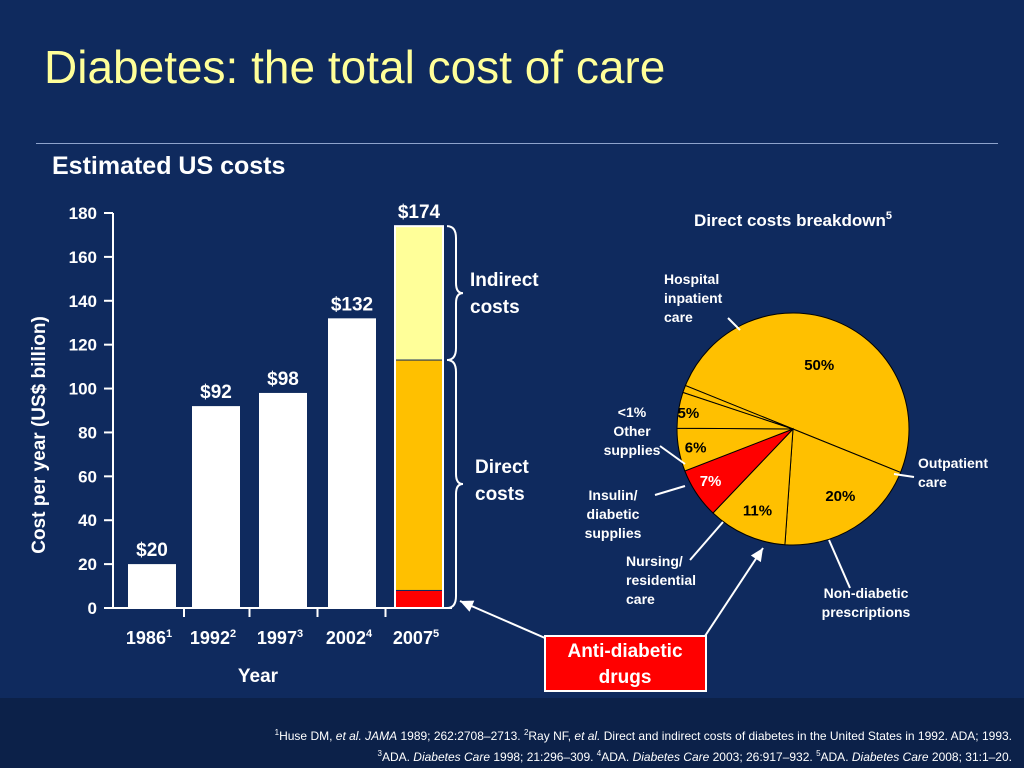  I want to click on anti-diabetic-drugs-label: Anti-diabetic, so click(624, 651).